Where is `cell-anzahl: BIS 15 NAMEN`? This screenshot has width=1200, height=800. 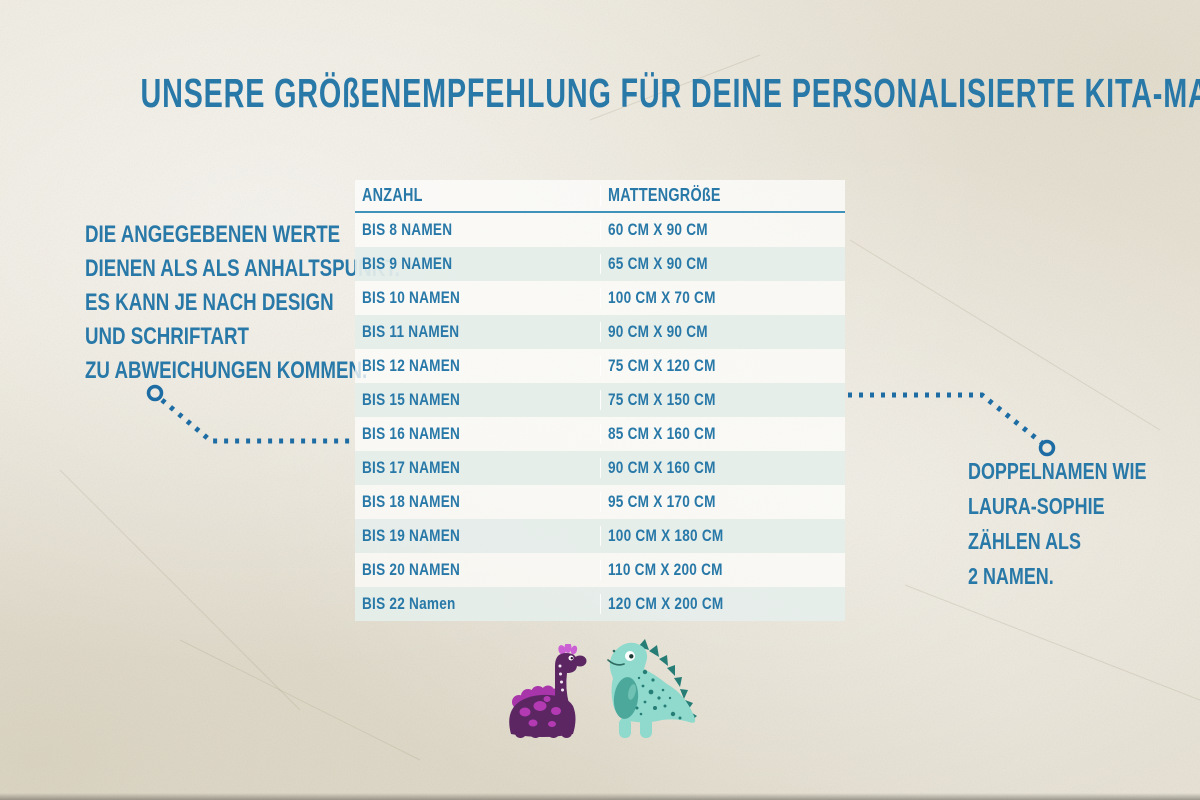 cell-anzahl: BIS 15 NAMEN is located at coordinates (411, 399).